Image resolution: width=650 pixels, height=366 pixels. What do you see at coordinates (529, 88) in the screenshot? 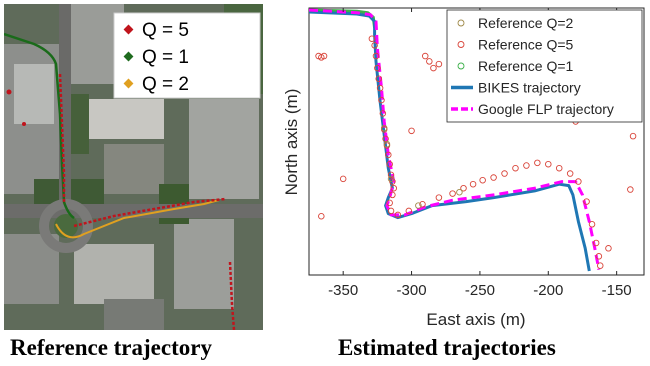
I see `legend-label-bikes-trajectory: BIKES trajectory` at bounding box center [529, 88].